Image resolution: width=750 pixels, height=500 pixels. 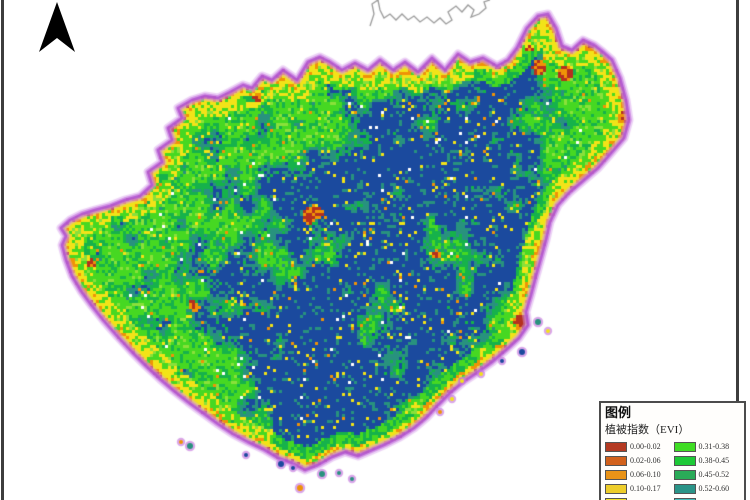 I want to click on legend-row-entry: 0.06-0.10, so click(x=638, y=474).